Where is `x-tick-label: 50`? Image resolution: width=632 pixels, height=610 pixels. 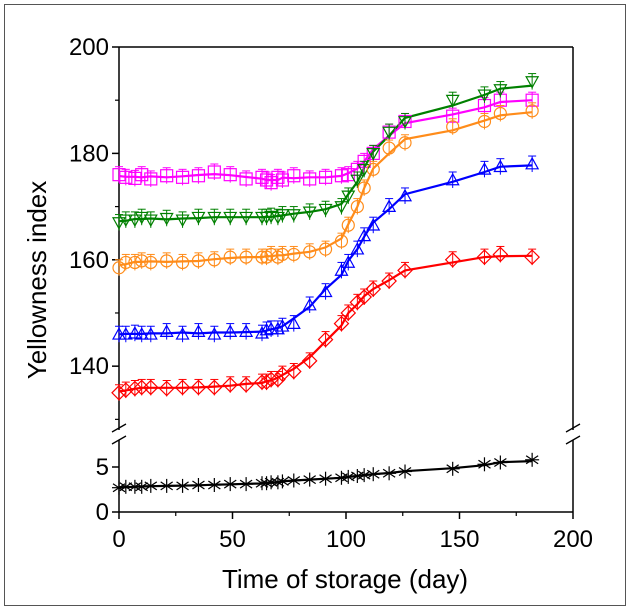
x-tick-label: 50 is located at coordinates (232, 539).